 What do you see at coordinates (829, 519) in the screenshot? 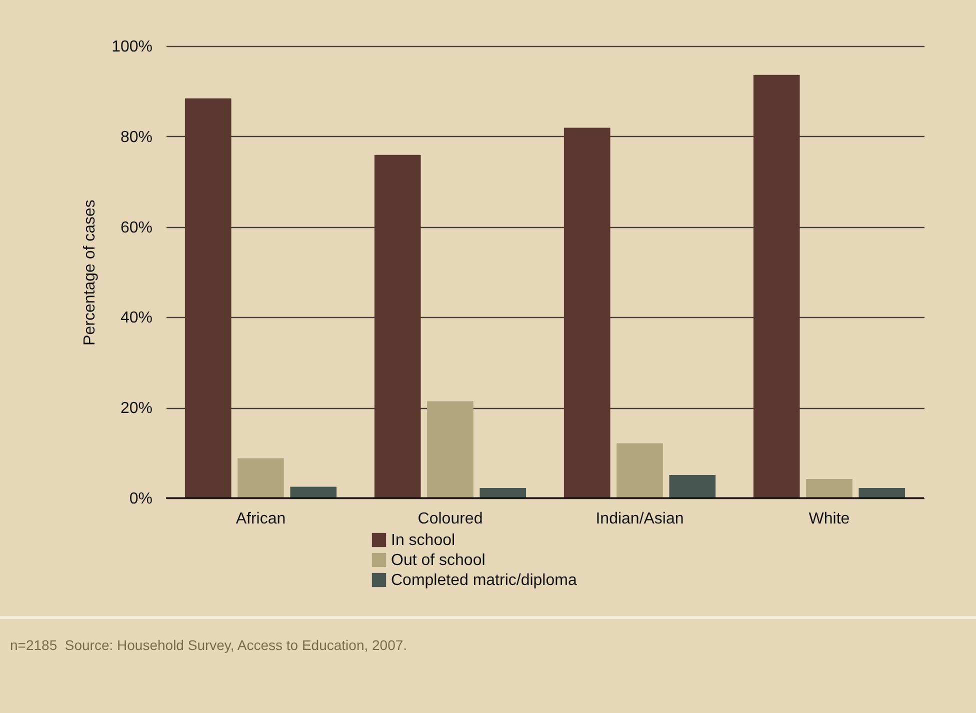
I see `x-tick-label: White` at bounding box center [829, 519].